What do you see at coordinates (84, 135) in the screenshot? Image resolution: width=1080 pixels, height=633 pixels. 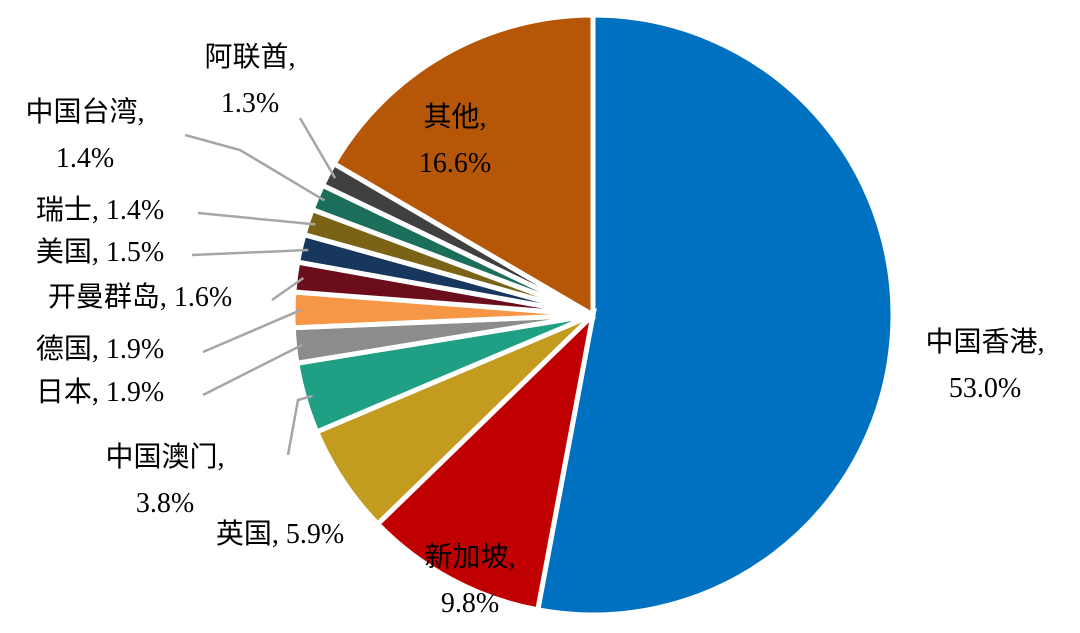 I see `data-label: 中国台湾, 1.4%` at bounding box center [84, 135].